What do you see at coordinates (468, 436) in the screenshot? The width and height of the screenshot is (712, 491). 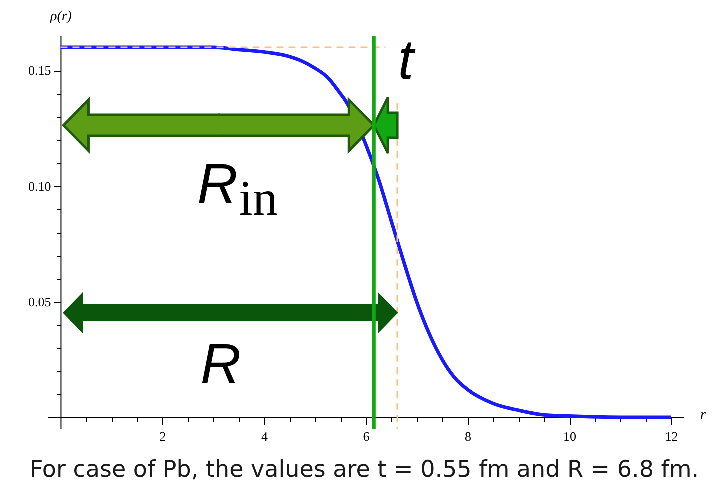 I see `x-tick-label: 8` at bounding box center [468, 436].